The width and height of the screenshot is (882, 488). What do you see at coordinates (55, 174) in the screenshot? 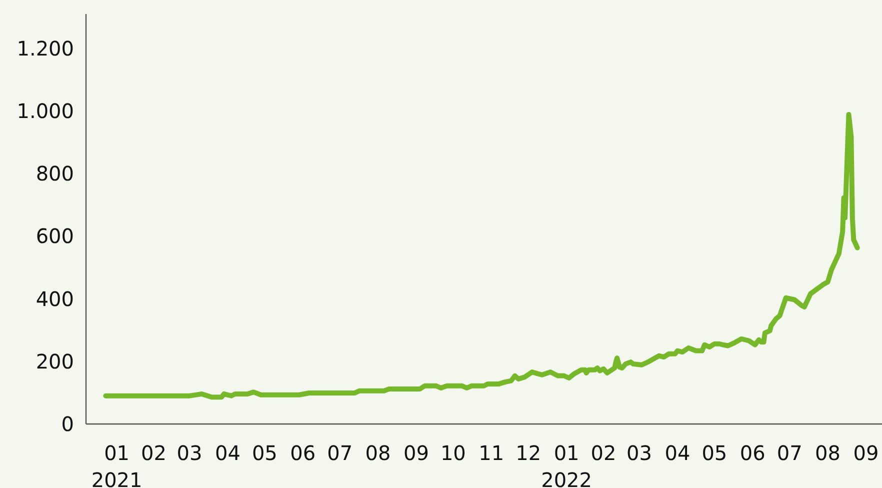
I see `y-tick-label: 800` at bounding box center [55, 174].